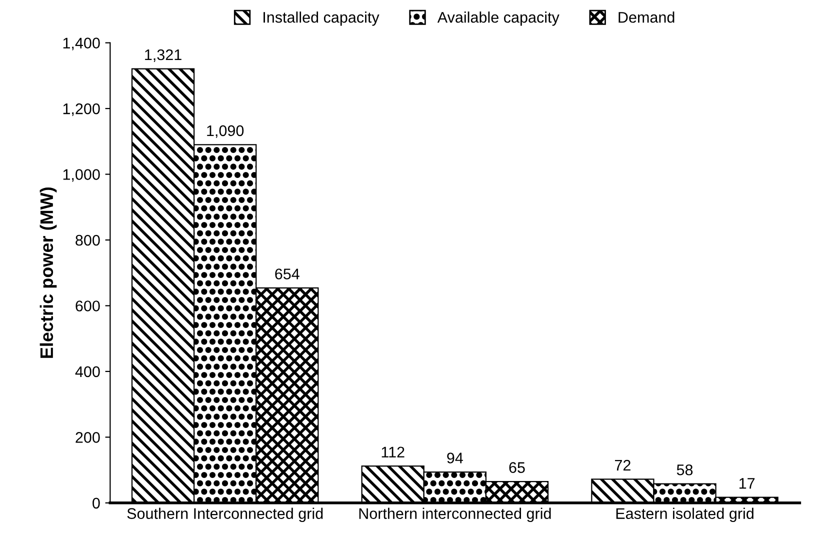  I want to click on y-tick-label: 1,200, so click(81, 109).